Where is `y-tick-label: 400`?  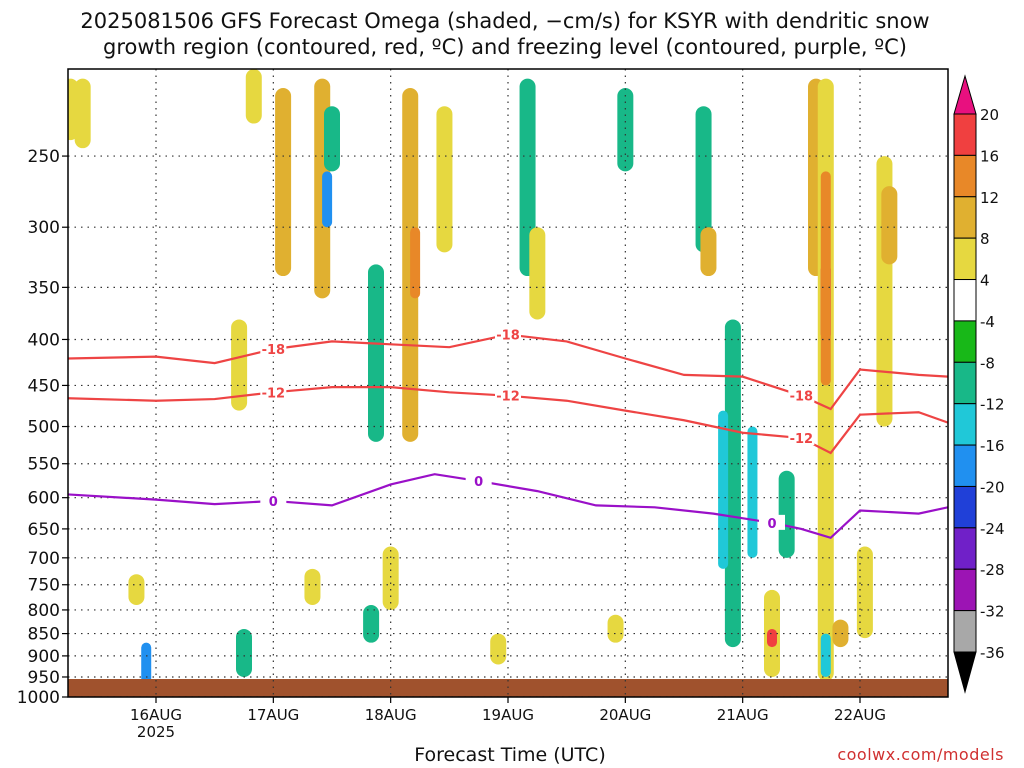
y-tick-label: 400 is located at coordinates (44, 340).